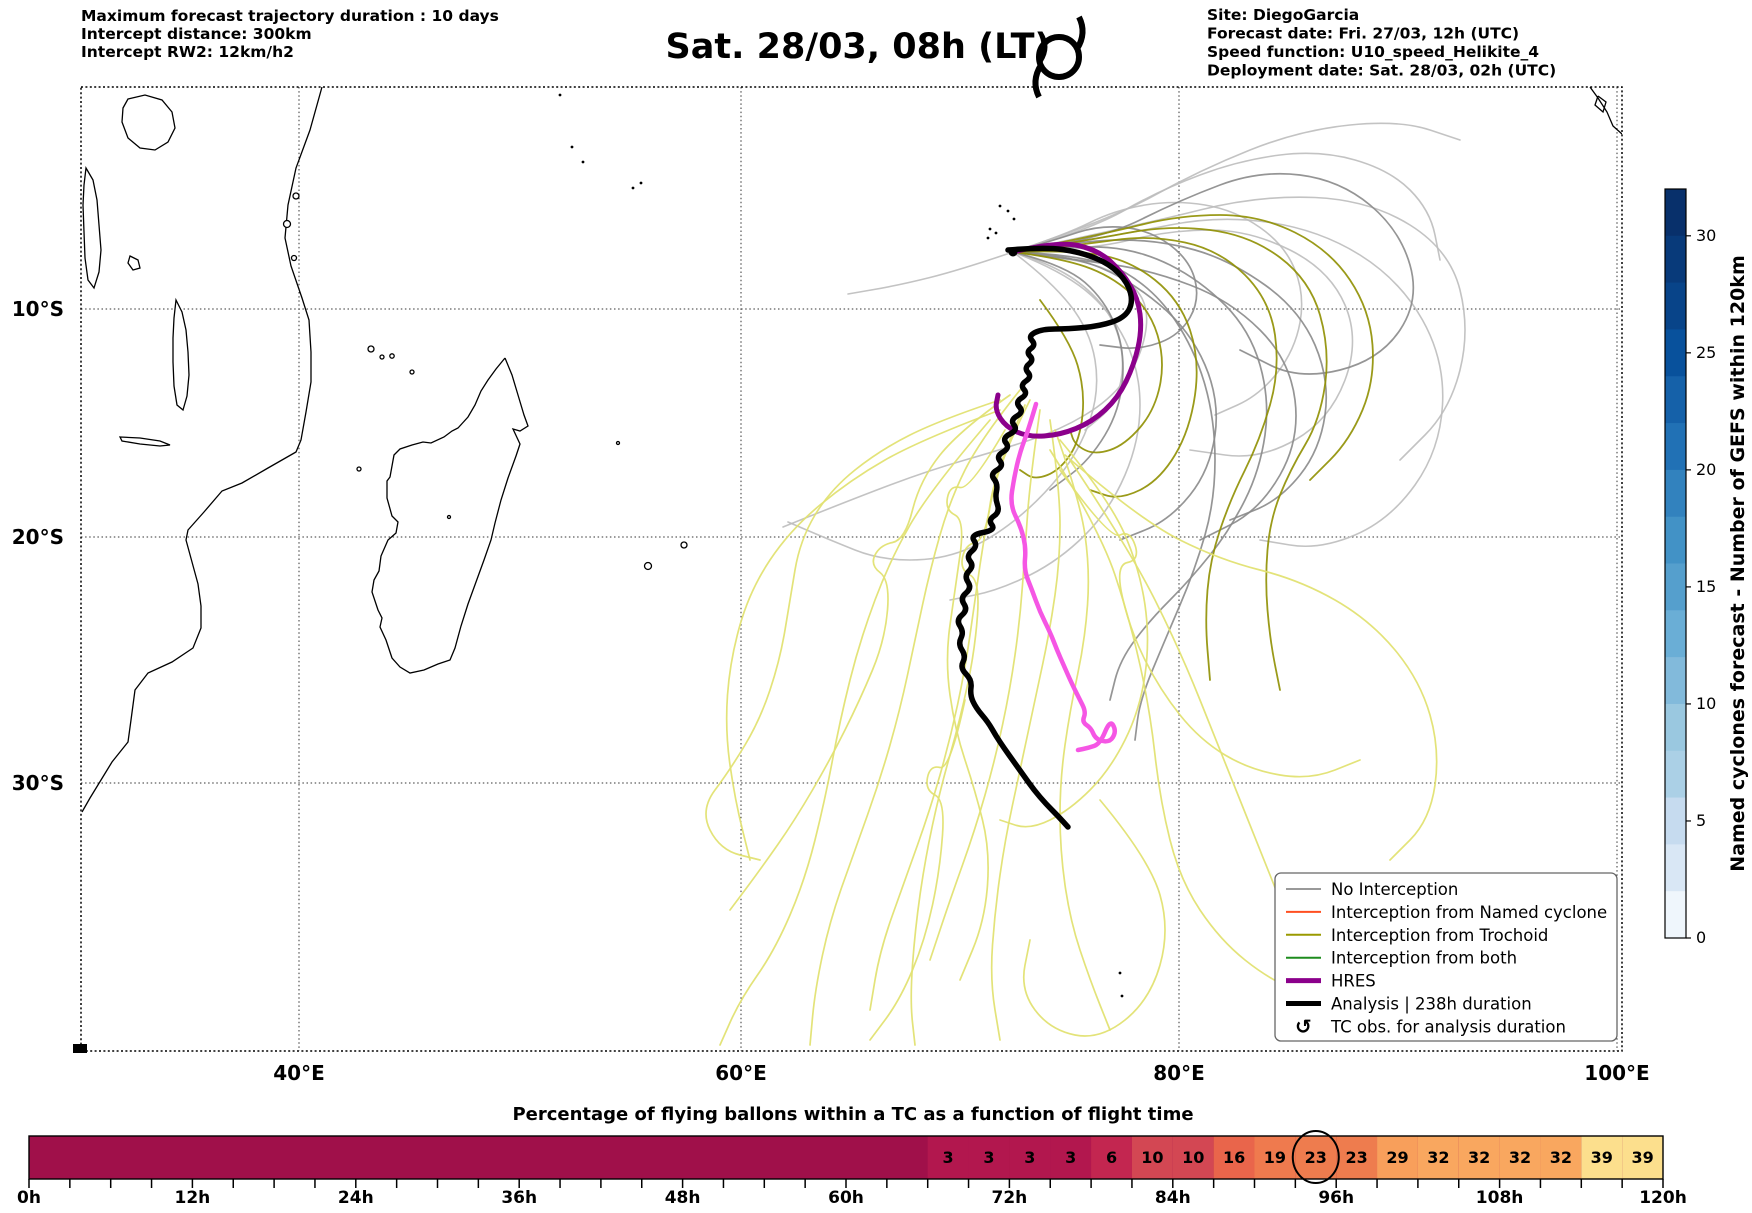  I want to click on strip-segment-value: 19, so click(1275, 1157).